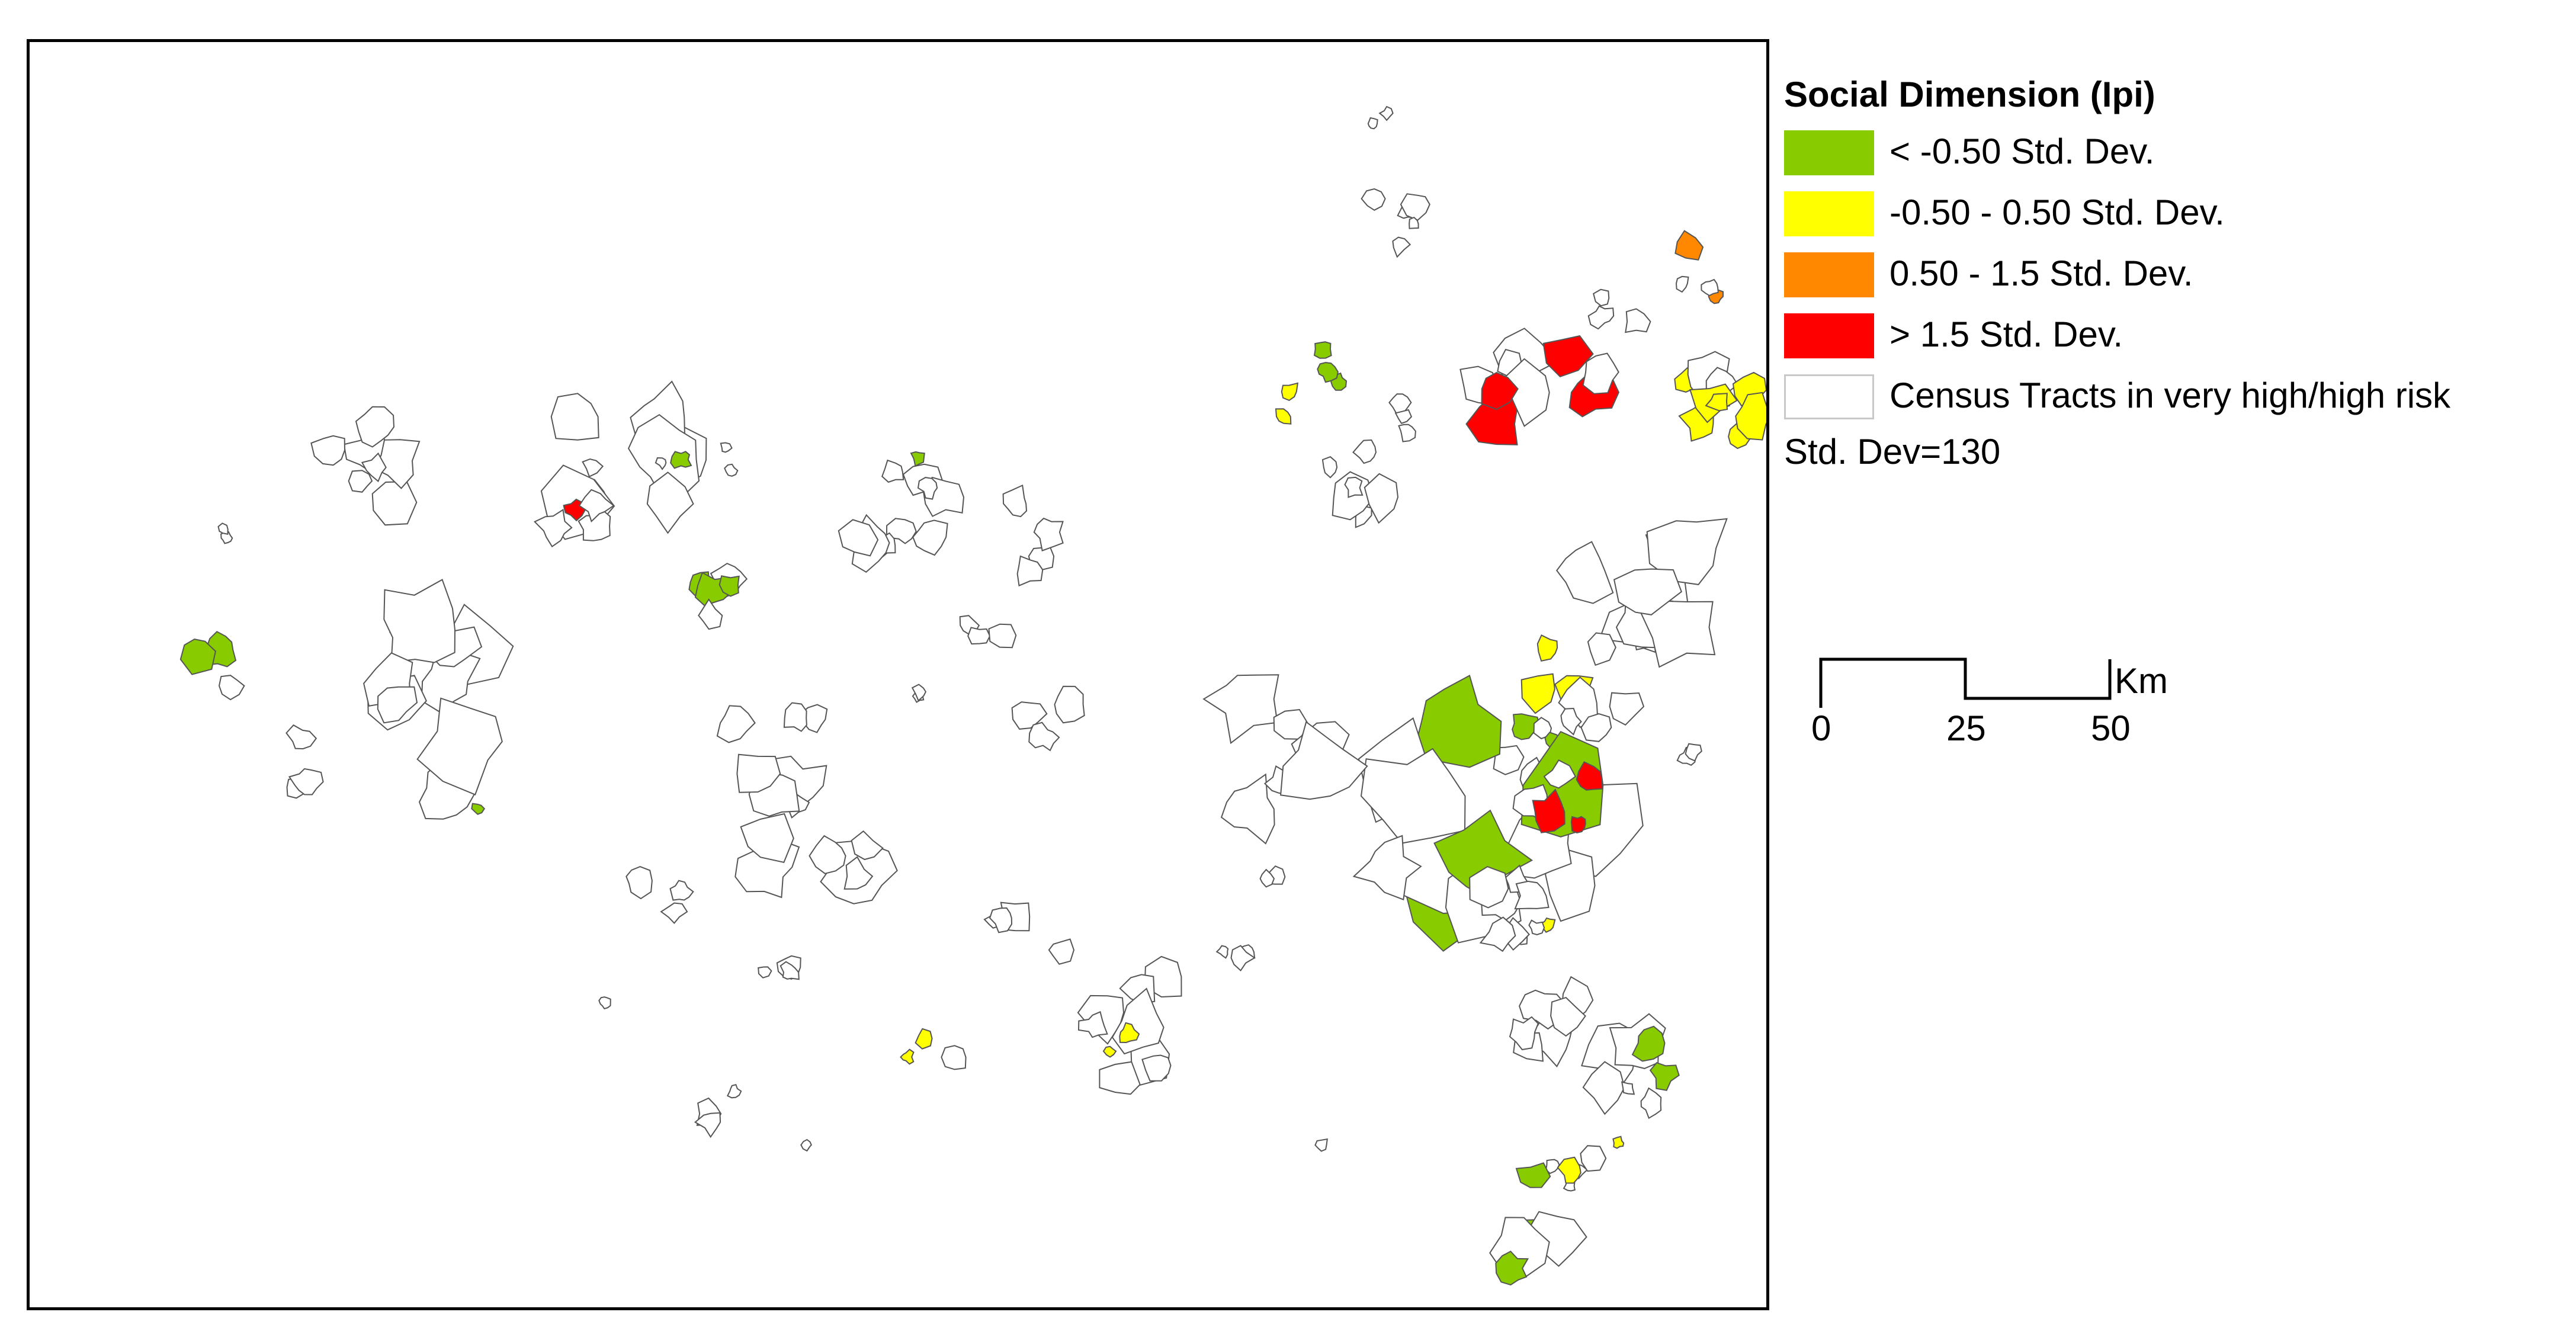 The image size is (2576, 1344). What do you see at coordinates (2042, 273) in the screenshot?
I see `legend-label-orange: 0.50 - 1.5 Std. Dev.` at bounding box center [2042, 273].